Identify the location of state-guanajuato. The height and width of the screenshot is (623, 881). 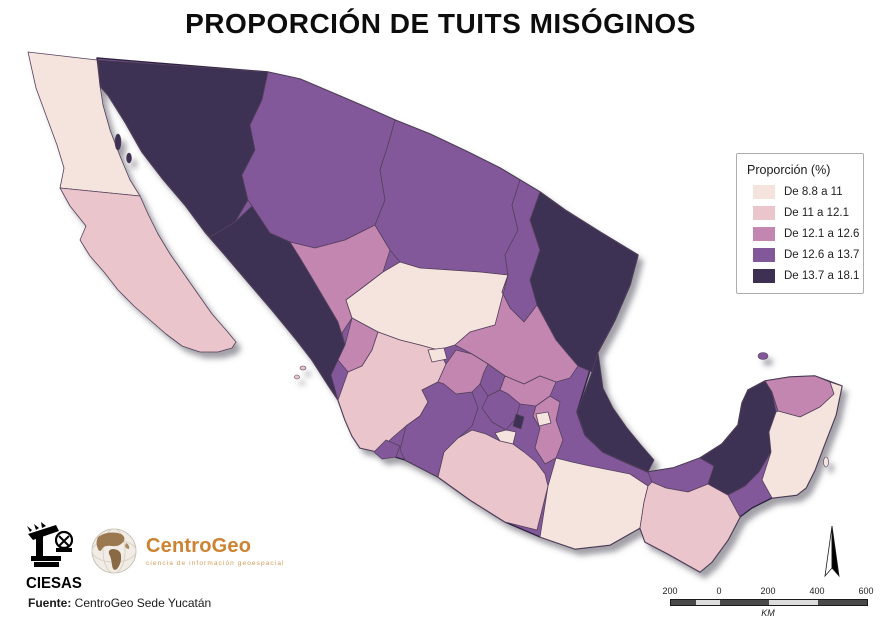
(463, 372).